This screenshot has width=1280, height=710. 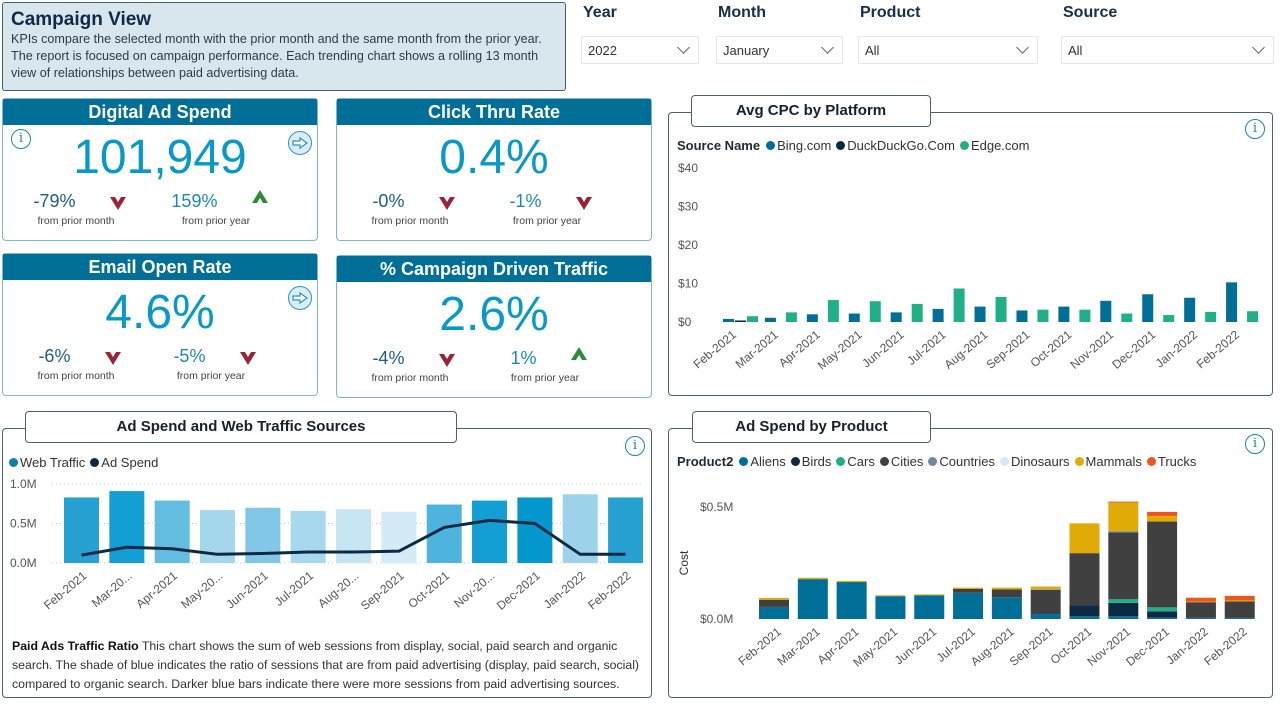 I want to click on legend-item: Cars, so click(x=855, y=461).